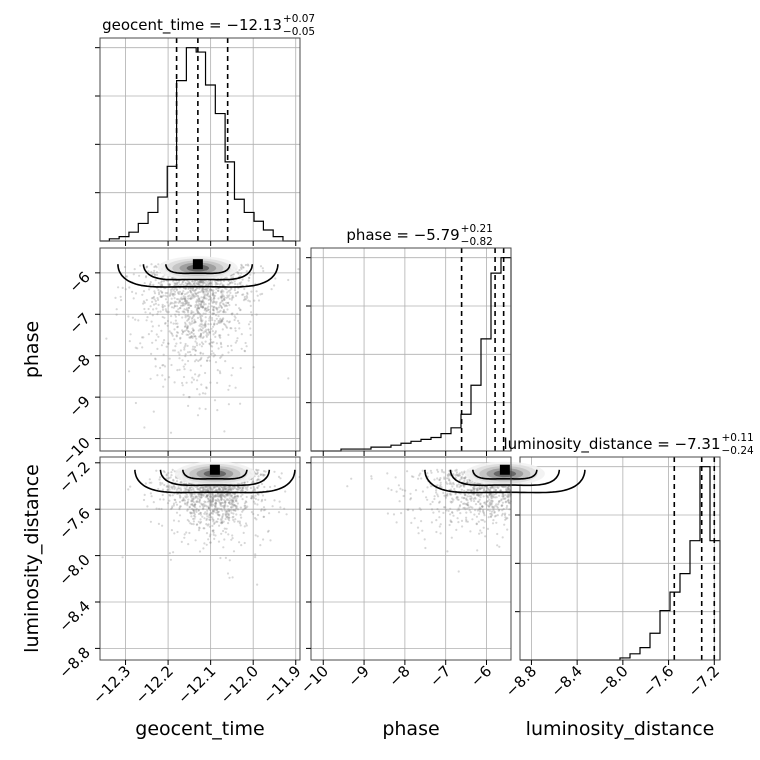 The image size is (760, 760). Describe the element at coordinates (566, 681) in the screenshot. I see `x-tick-label: −8.4` at that location.